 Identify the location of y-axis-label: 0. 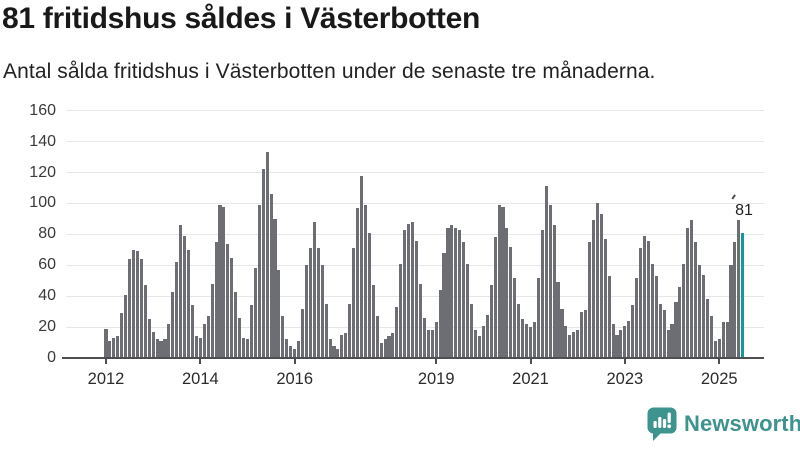
(51, 357).